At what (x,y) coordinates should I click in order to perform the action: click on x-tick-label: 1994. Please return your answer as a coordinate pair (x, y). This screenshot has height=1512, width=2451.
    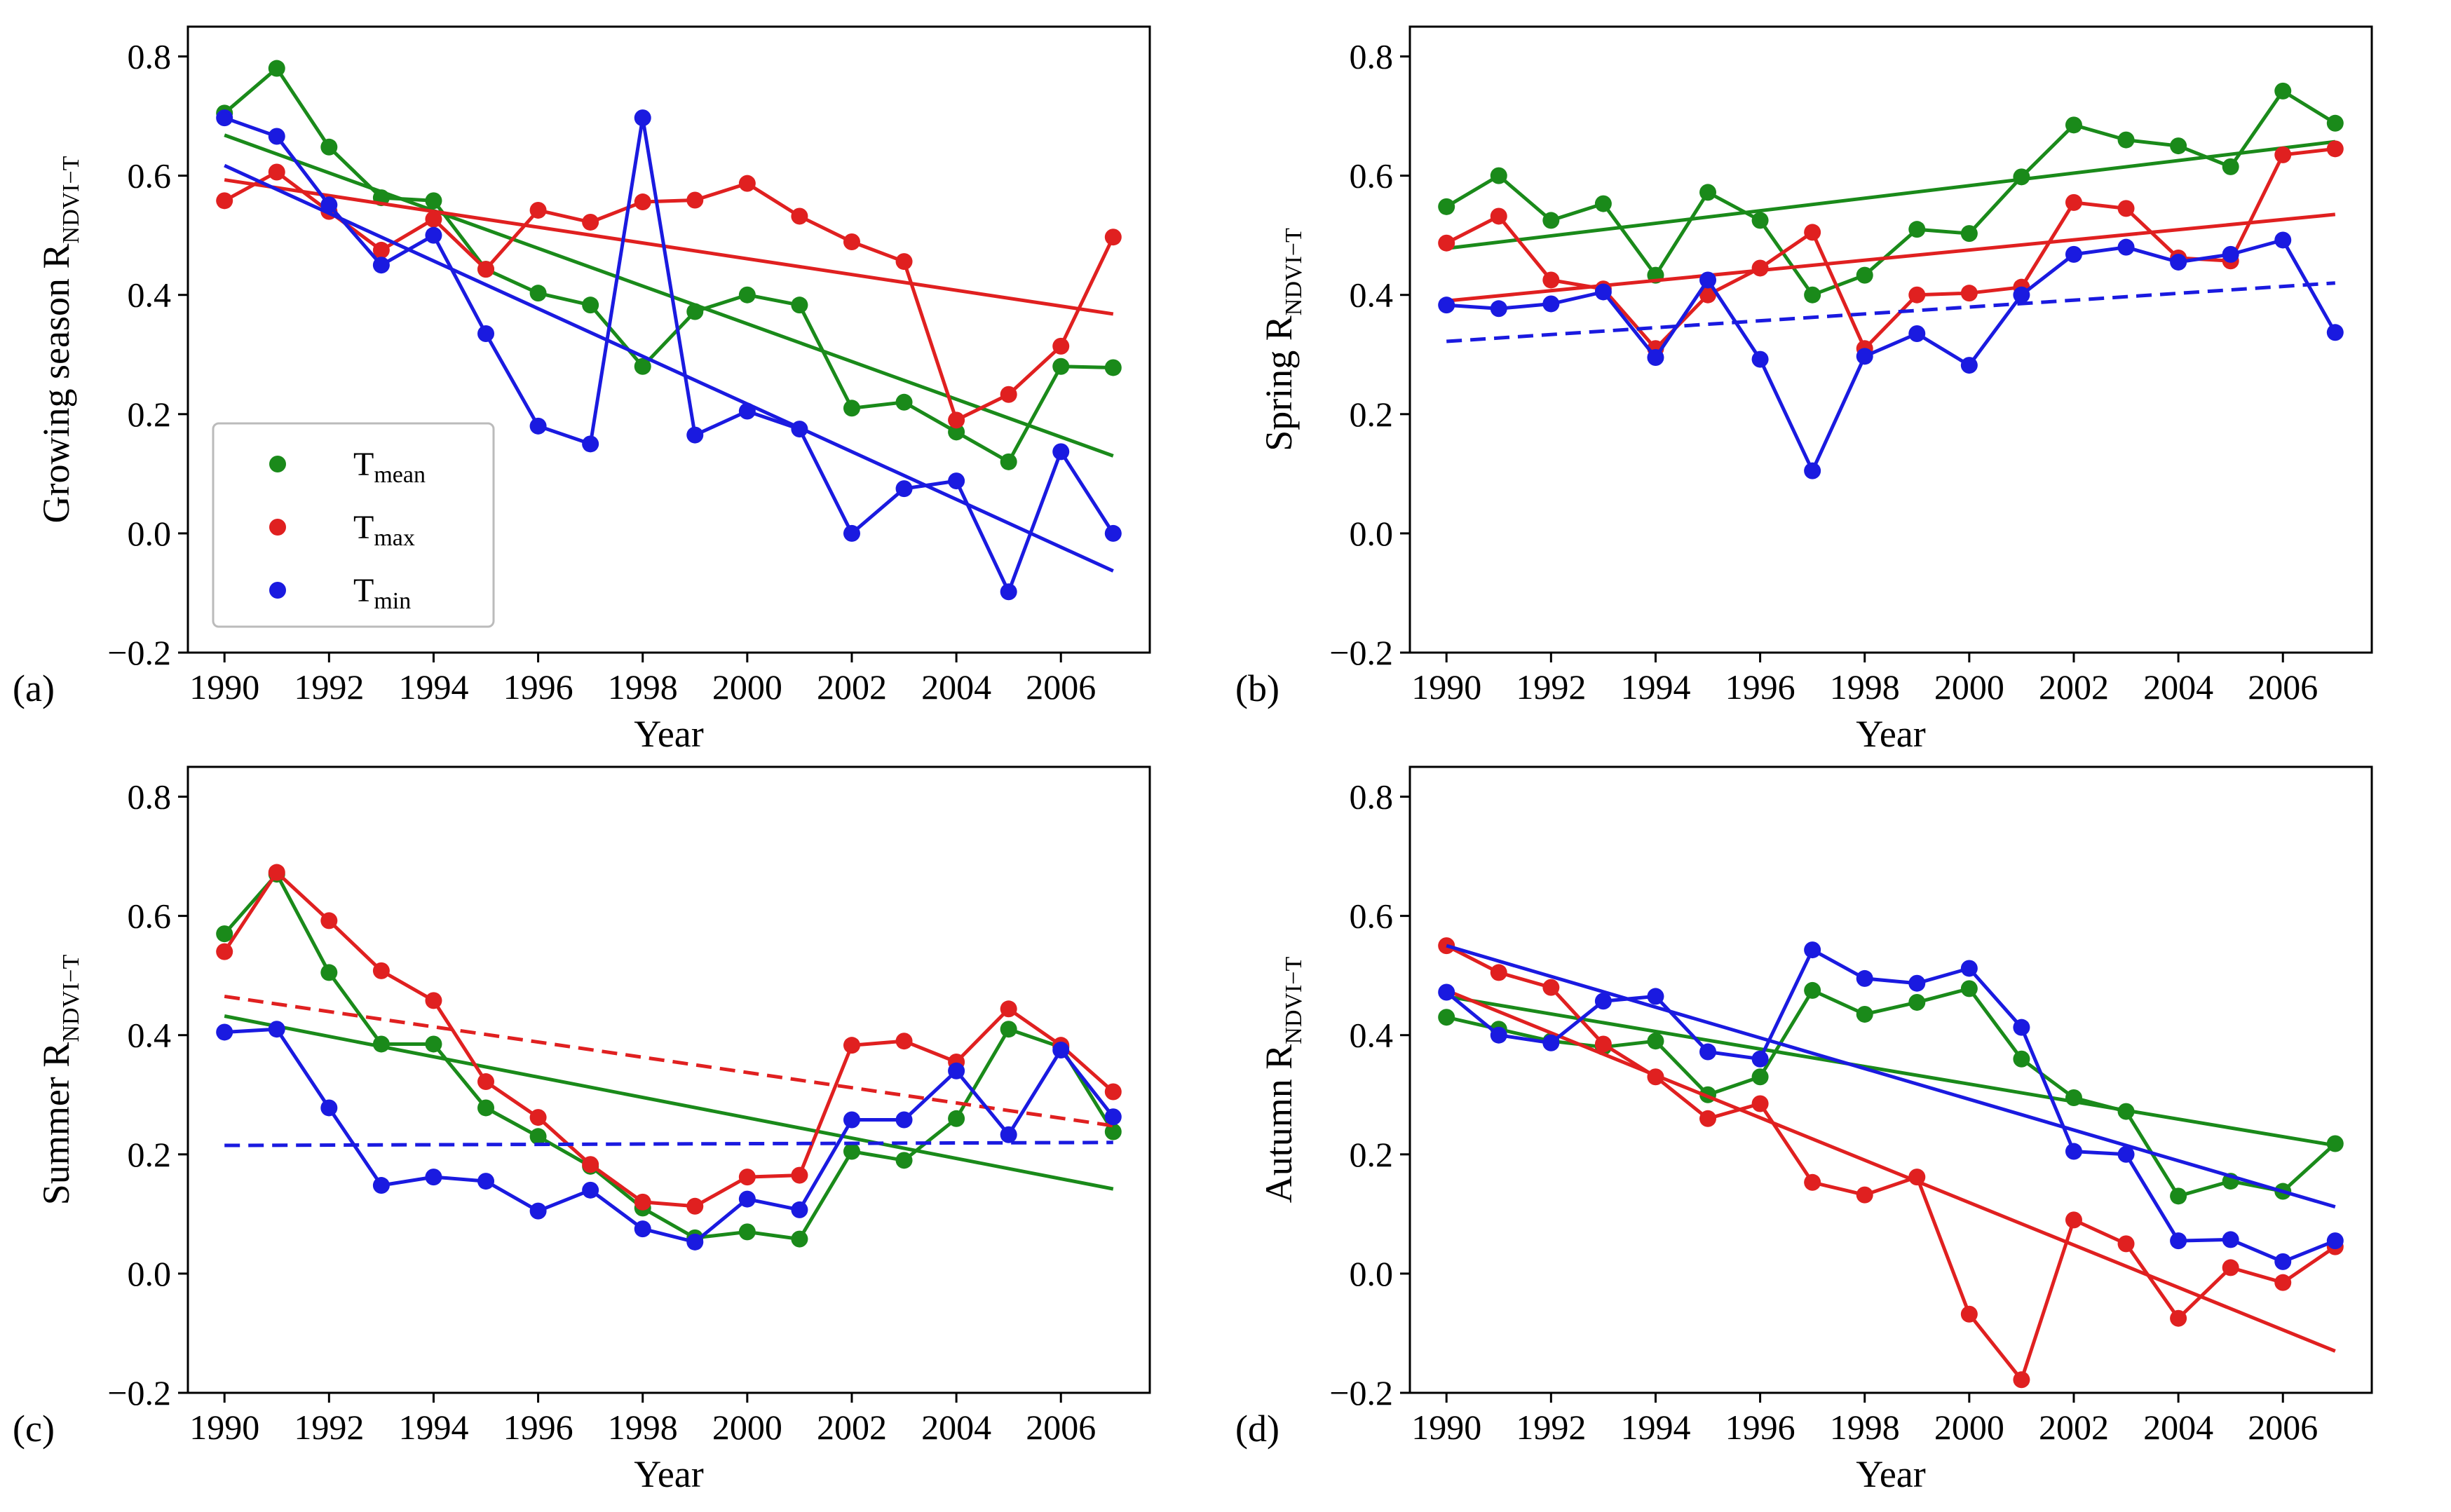
    Looking at the image, I should click on (1655, 687).